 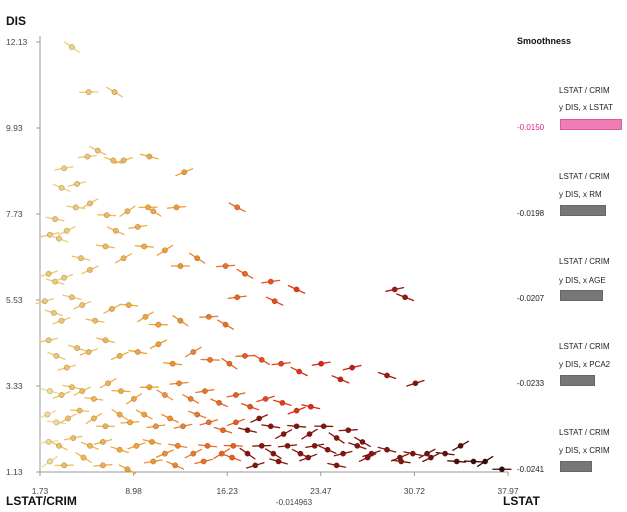 What do you see at coordinates (586, 107) in the screenshot?
I see `ranking-item-axes: y DIS, x LSTAT` at bounding box center [586, 107].